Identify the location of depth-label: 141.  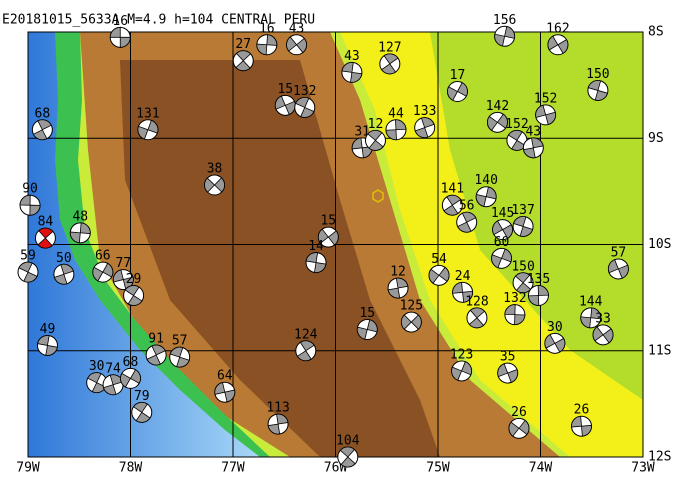
(452, 189).